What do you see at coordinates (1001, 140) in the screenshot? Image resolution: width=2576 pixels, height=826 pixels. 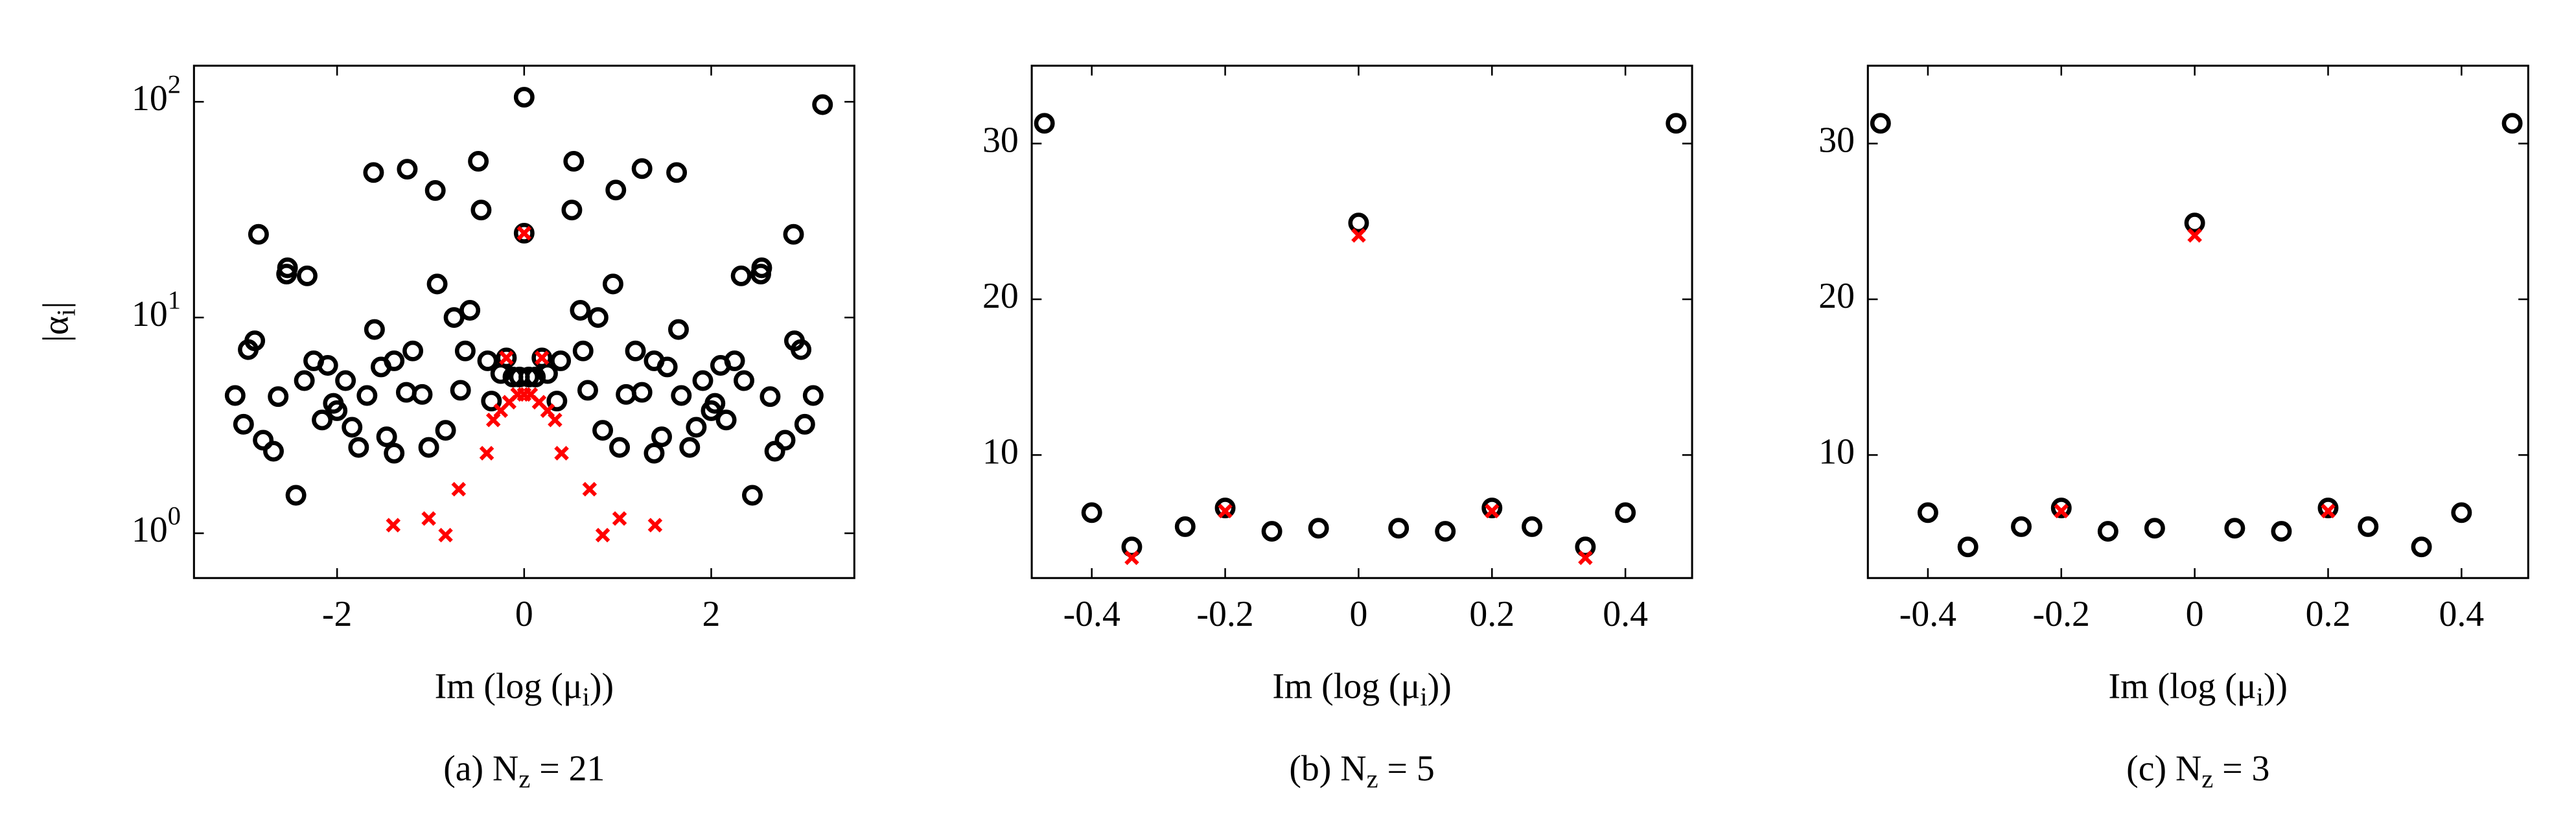 I see `y-tick-label: 30` at bounding box center [1001, 140].